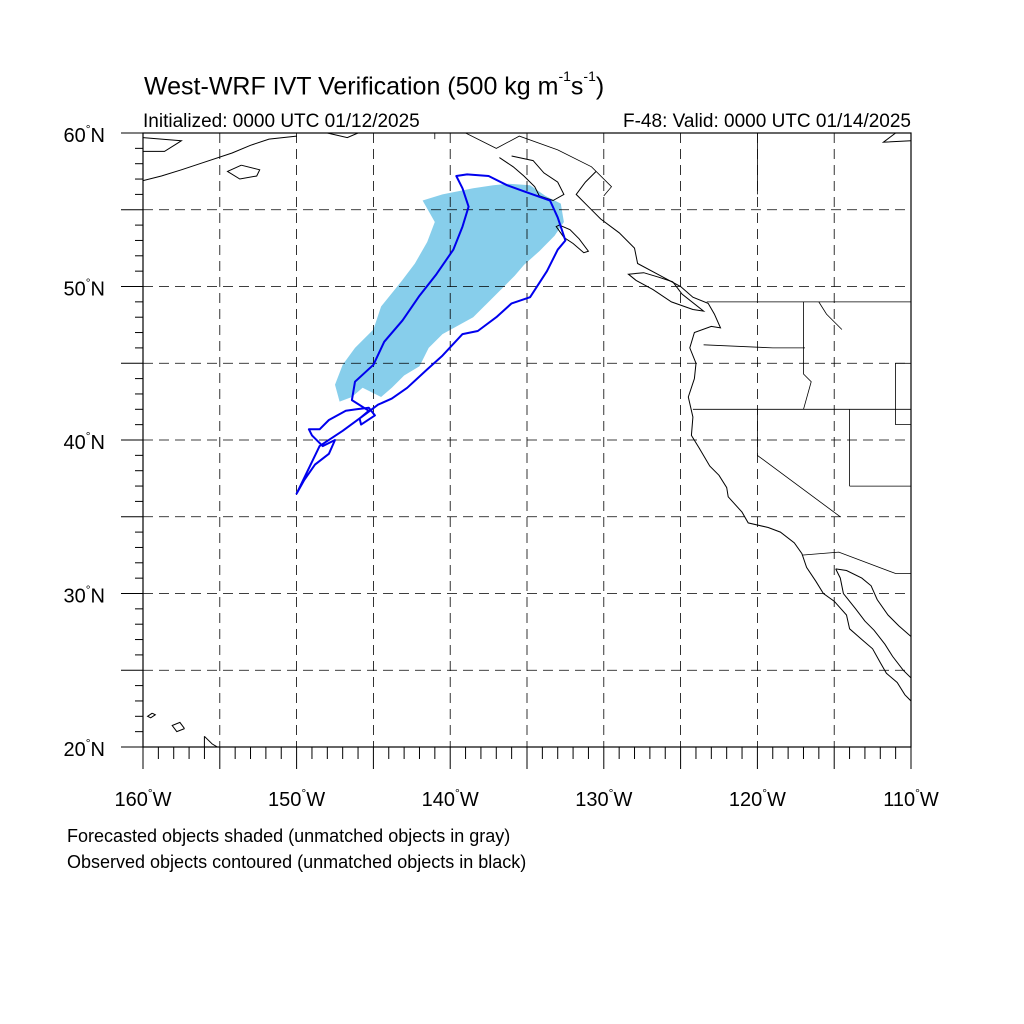 The width and height of the screenshot is (1024, 1024). What do you see at coordinates (589, 76) in the screenshot?
I see `title-exponent-2: -1` at bounding box center [589, 76].